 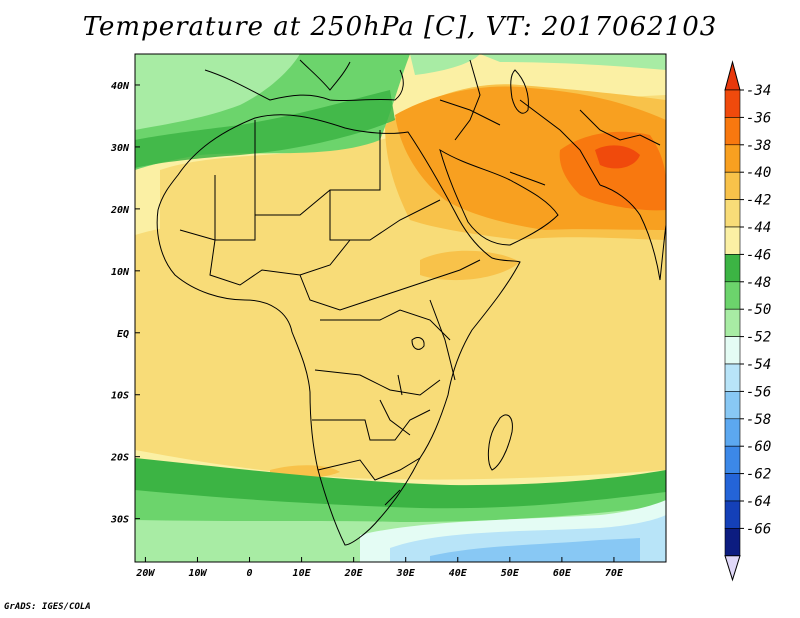 What do you see at coordinates (758, 118) in the screenshot?
I see `colorbar-label: -36` at bounding box center [758, 118].